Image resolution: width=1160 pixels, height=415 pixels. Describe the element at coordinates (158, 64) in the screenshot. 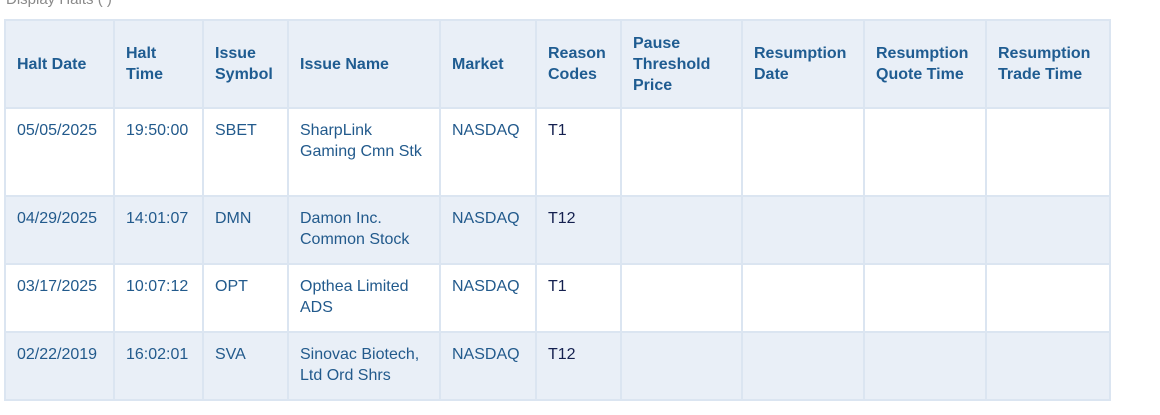

I see `header-halt-time: Halt Time` at that location.